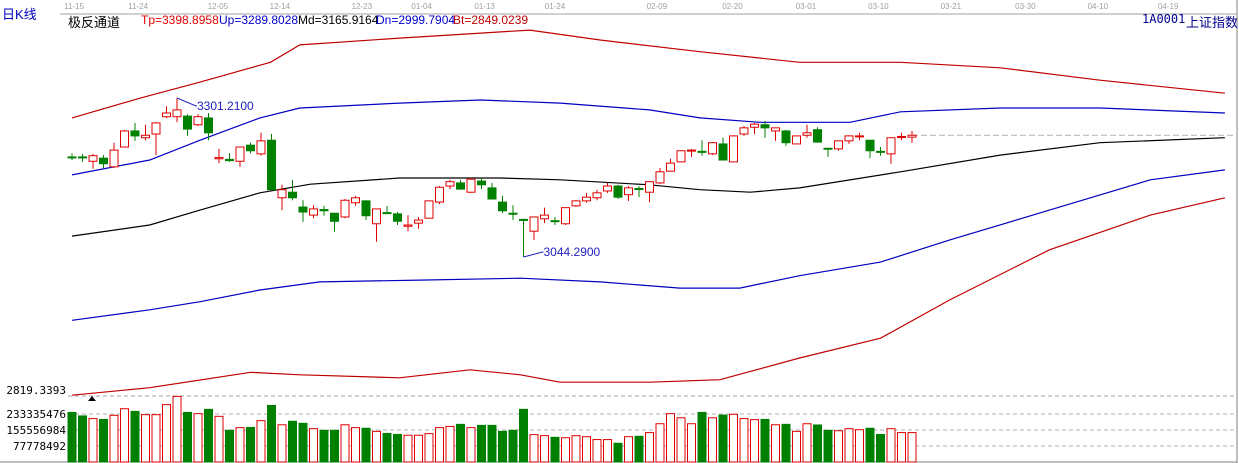 The image size is (1239, 463). Describe the element at coordinates (180, 20) in the screenshot. I see `indicator-tp: Tp=3398.8958` at that location.